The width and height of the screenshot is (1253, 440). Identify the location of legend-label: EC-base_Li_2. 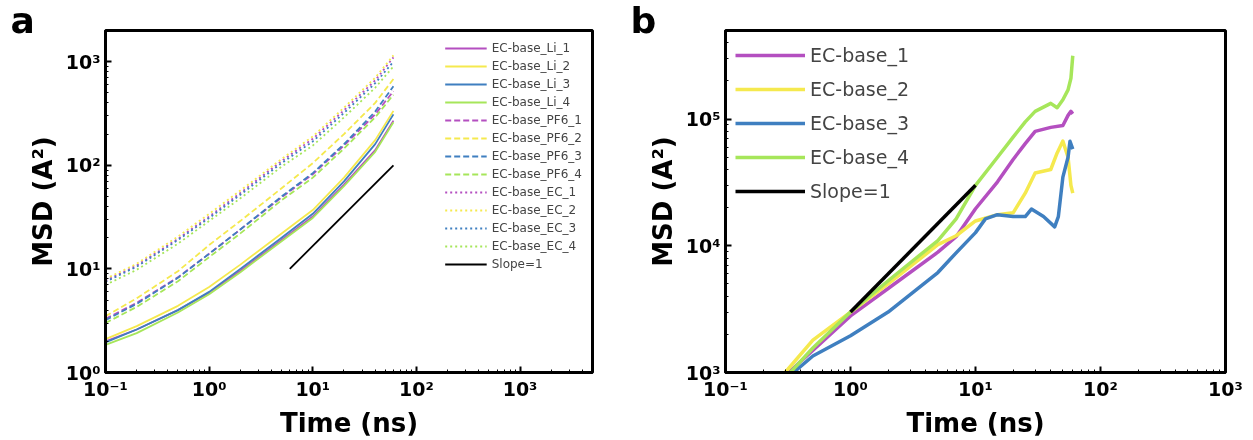
(531, 66).